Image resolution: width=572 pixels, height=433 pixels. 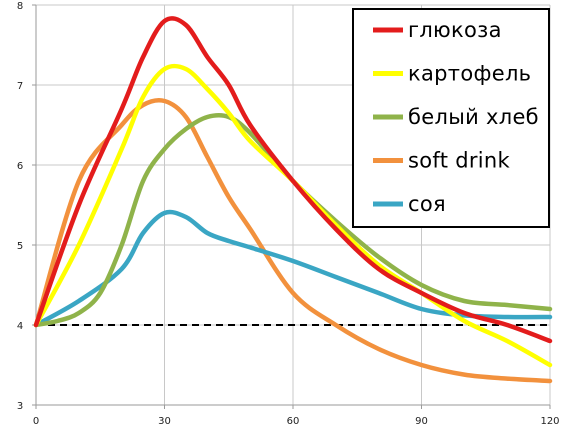 I want to click on y-tick-label: 8, so click(x=20, y=6).